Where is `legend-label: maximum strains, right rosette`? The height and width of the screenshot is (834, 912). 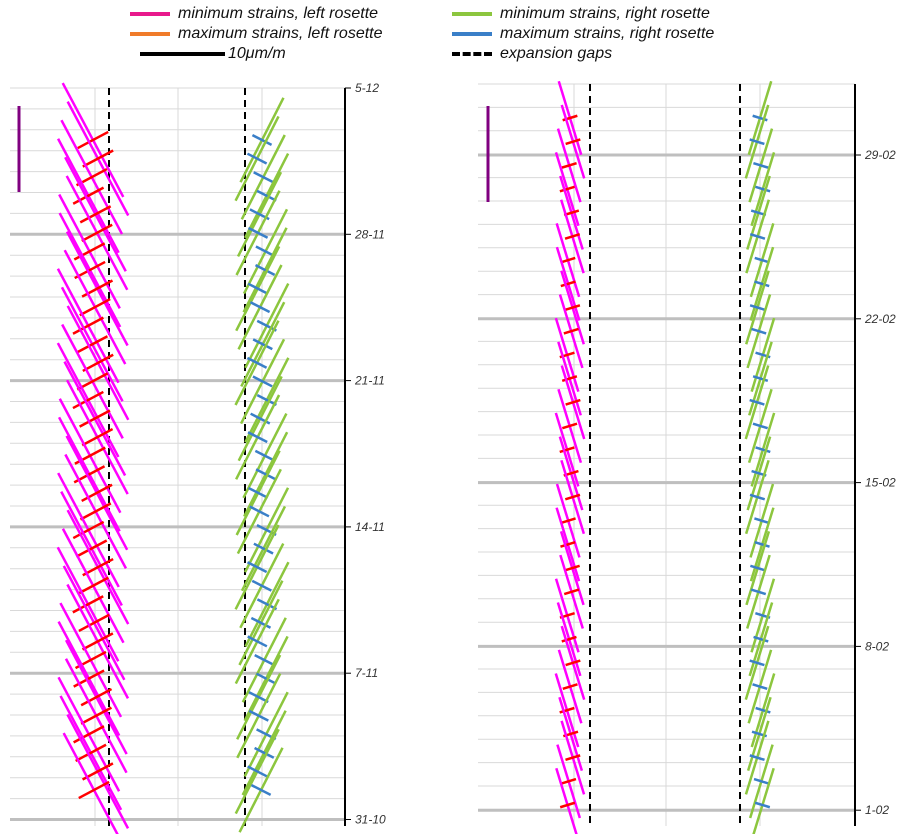 legend-label: maximum strains, right rosette is located at coordinates (607, 33).